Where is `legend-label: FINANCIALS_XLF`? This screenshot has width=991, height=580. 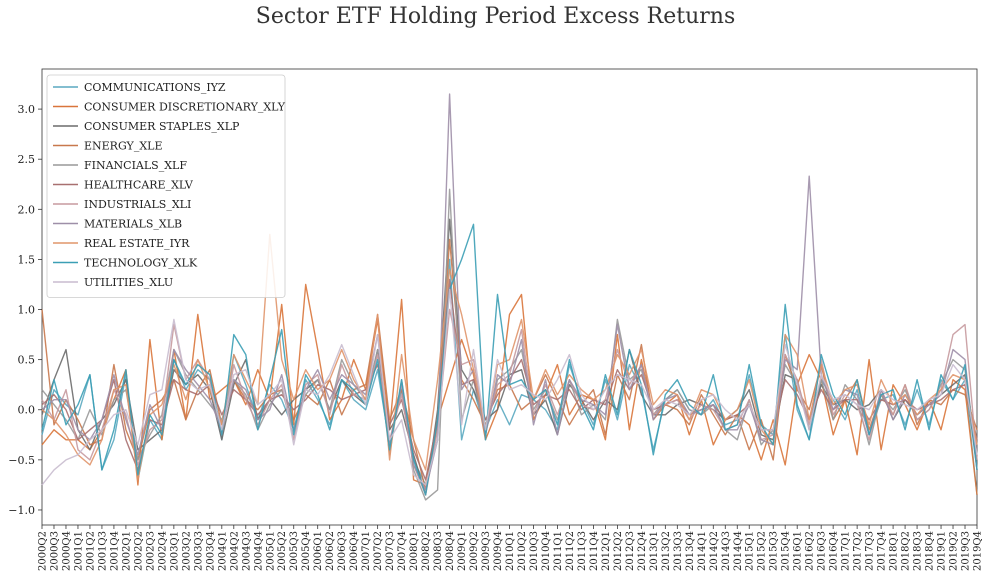
legend-label: FINANCIALS_XLF is located at coordinates (135, 165).